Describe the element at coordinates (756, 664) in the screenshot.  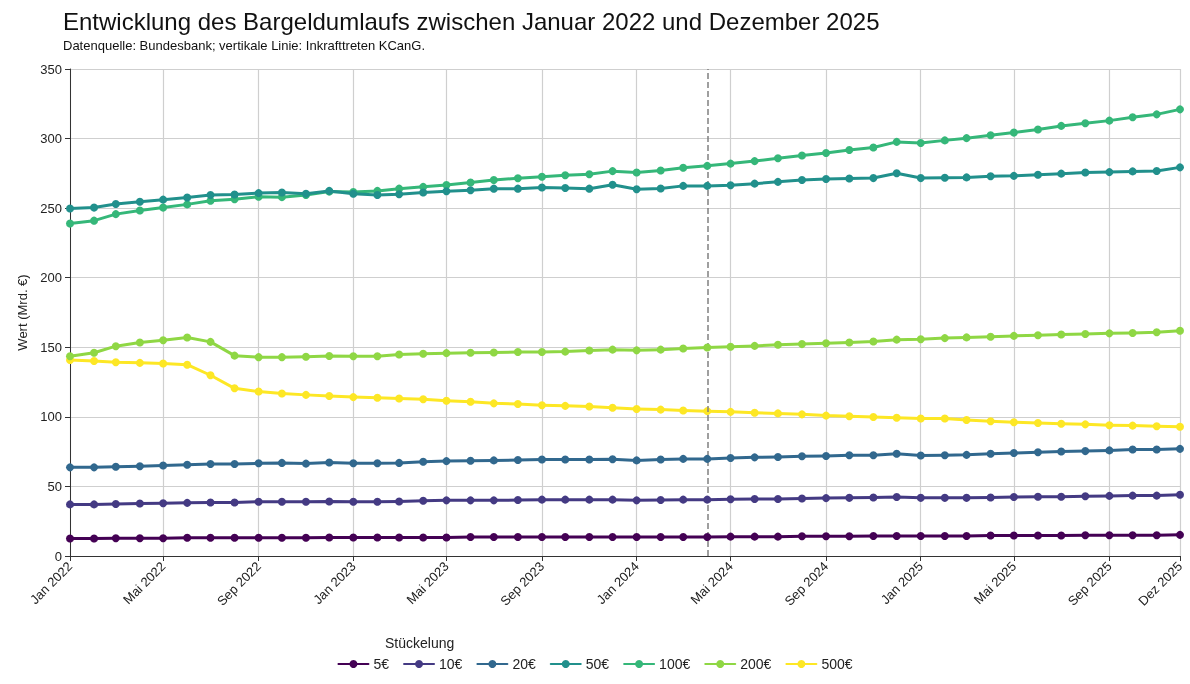
I see `legend-label: 200€` at that location.